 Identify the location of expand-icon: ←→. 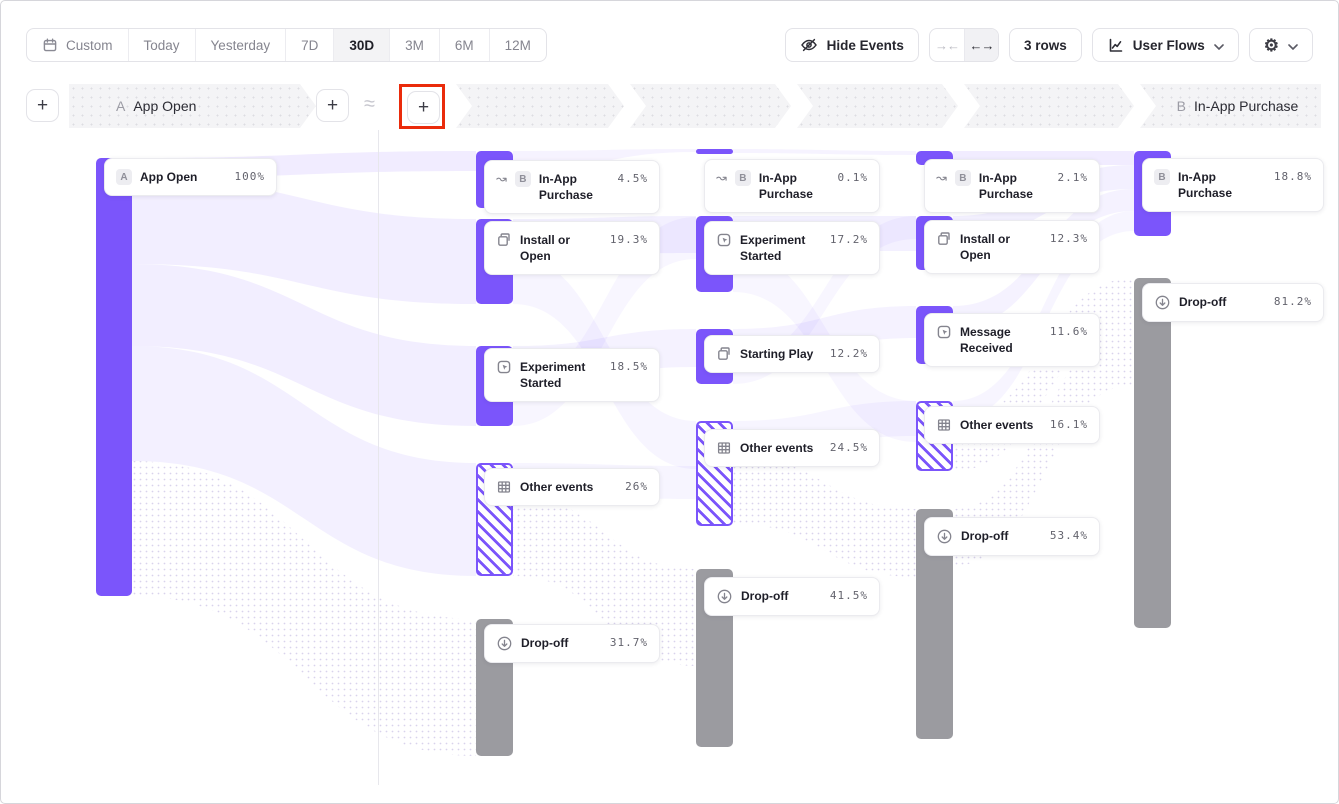
(981, 45).